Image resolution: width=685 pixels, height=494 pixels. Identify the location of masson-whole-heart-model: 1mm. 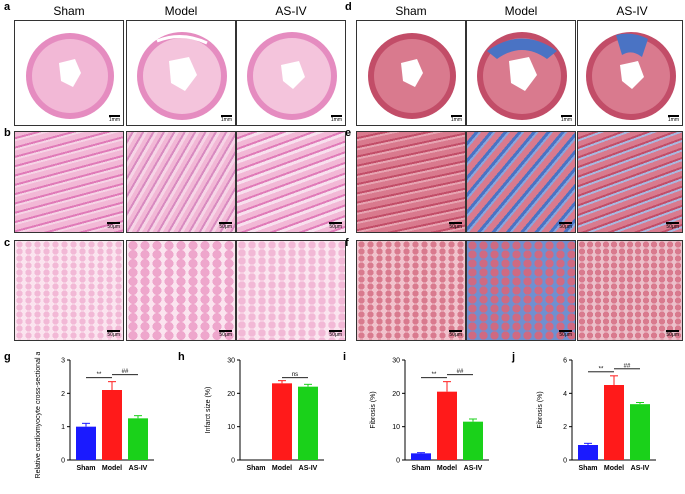
(521, 73).